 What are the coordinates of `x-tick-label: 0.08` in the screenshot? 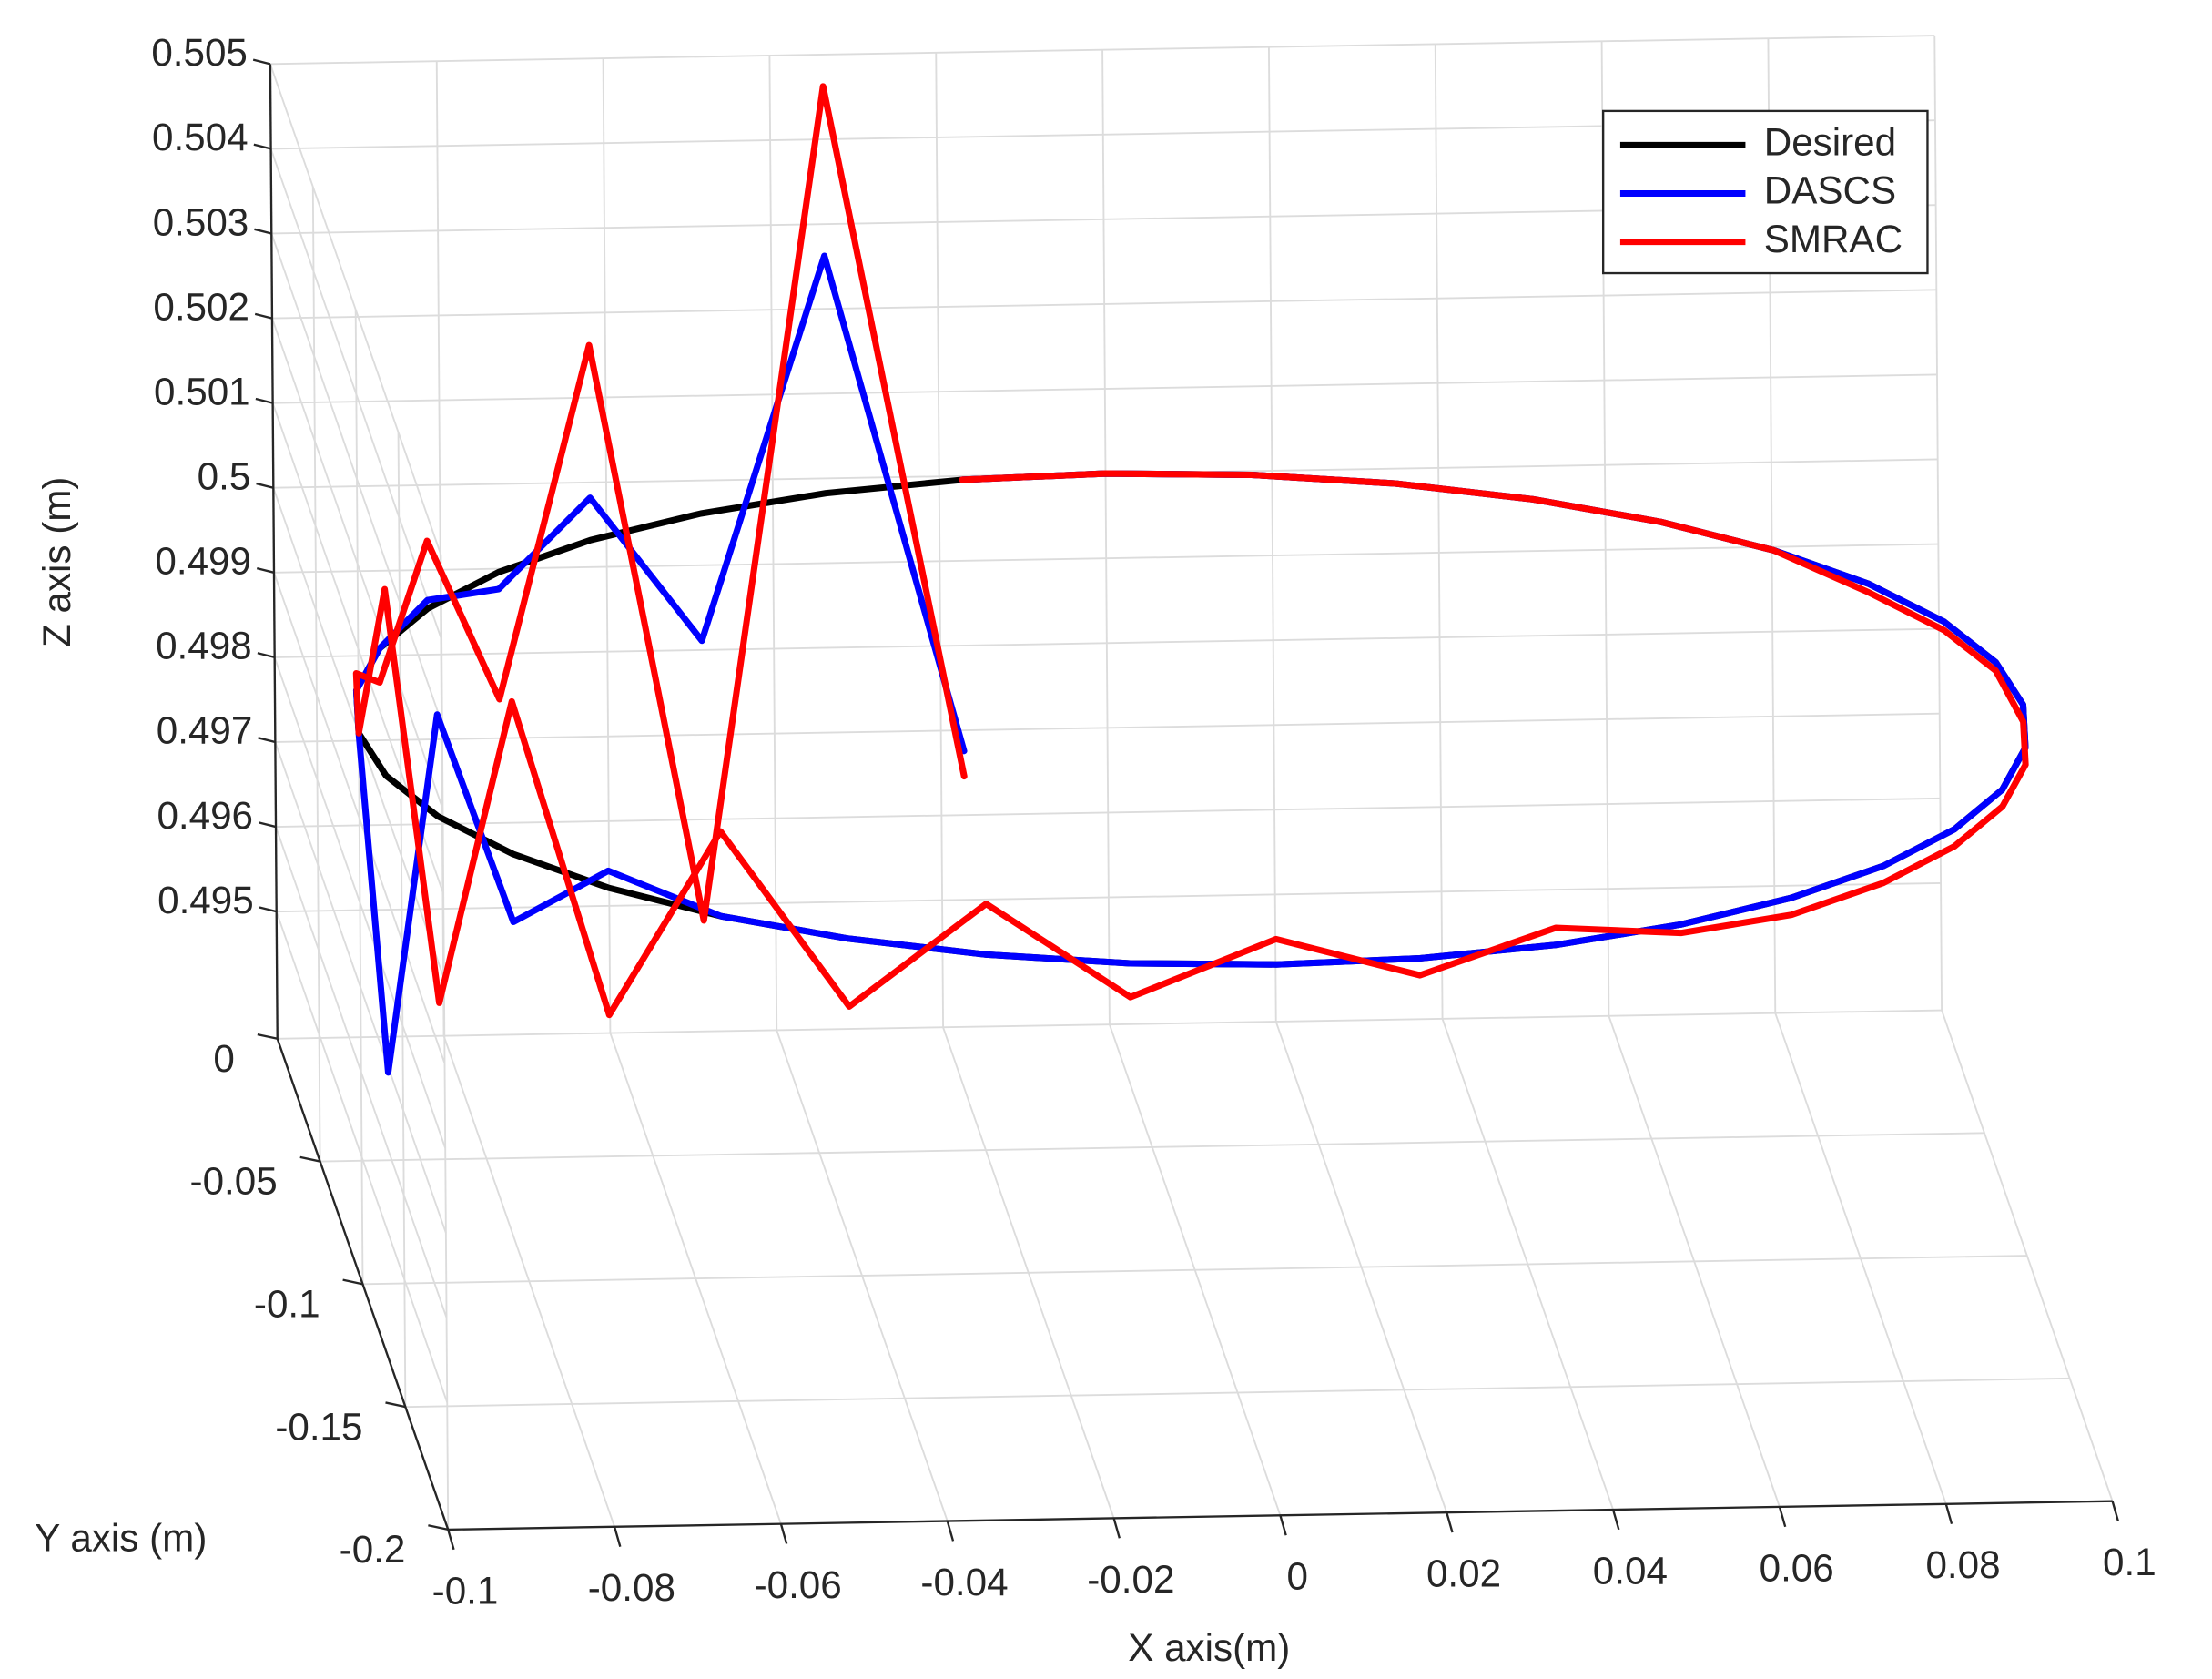 It's located at (1962, 1564).